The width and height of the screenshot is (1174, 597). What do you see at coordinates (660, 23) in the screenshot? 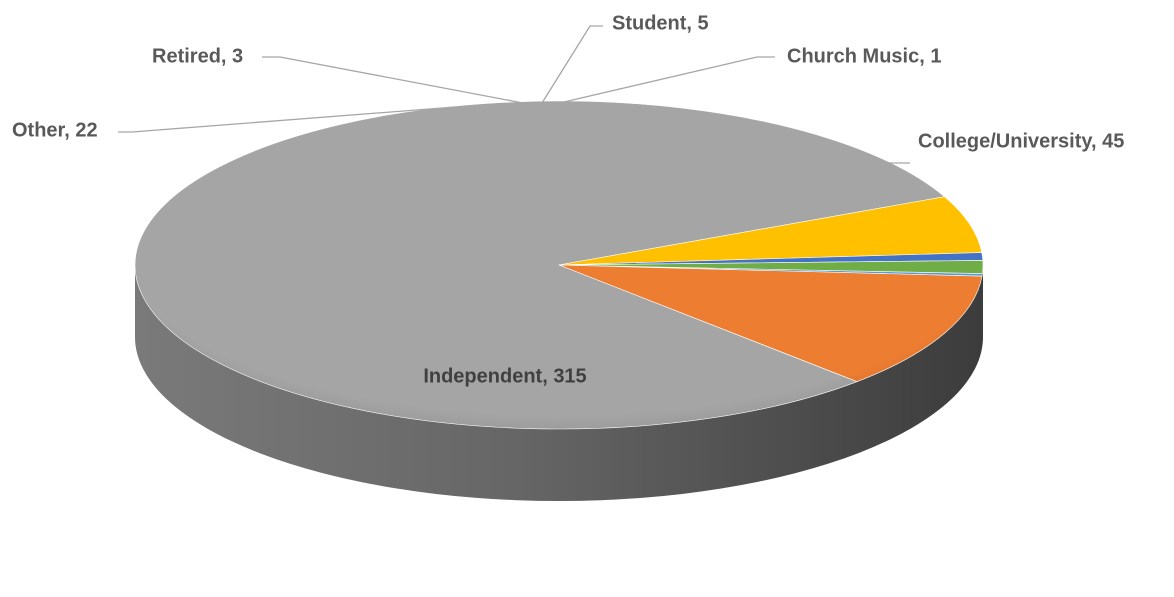
I see `data-label: Student, 5` at bounding box center [660, 23].